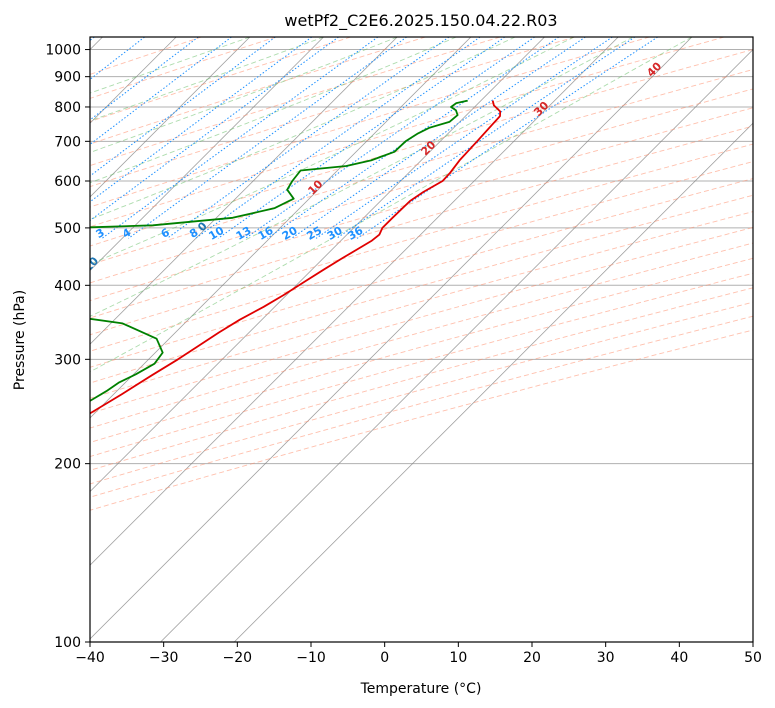  Describe the element at coordinates (420, 21) in the screenshot. I see `chart-title: wetPf2_C2E6.2025.150.04.22.R03` at that location.